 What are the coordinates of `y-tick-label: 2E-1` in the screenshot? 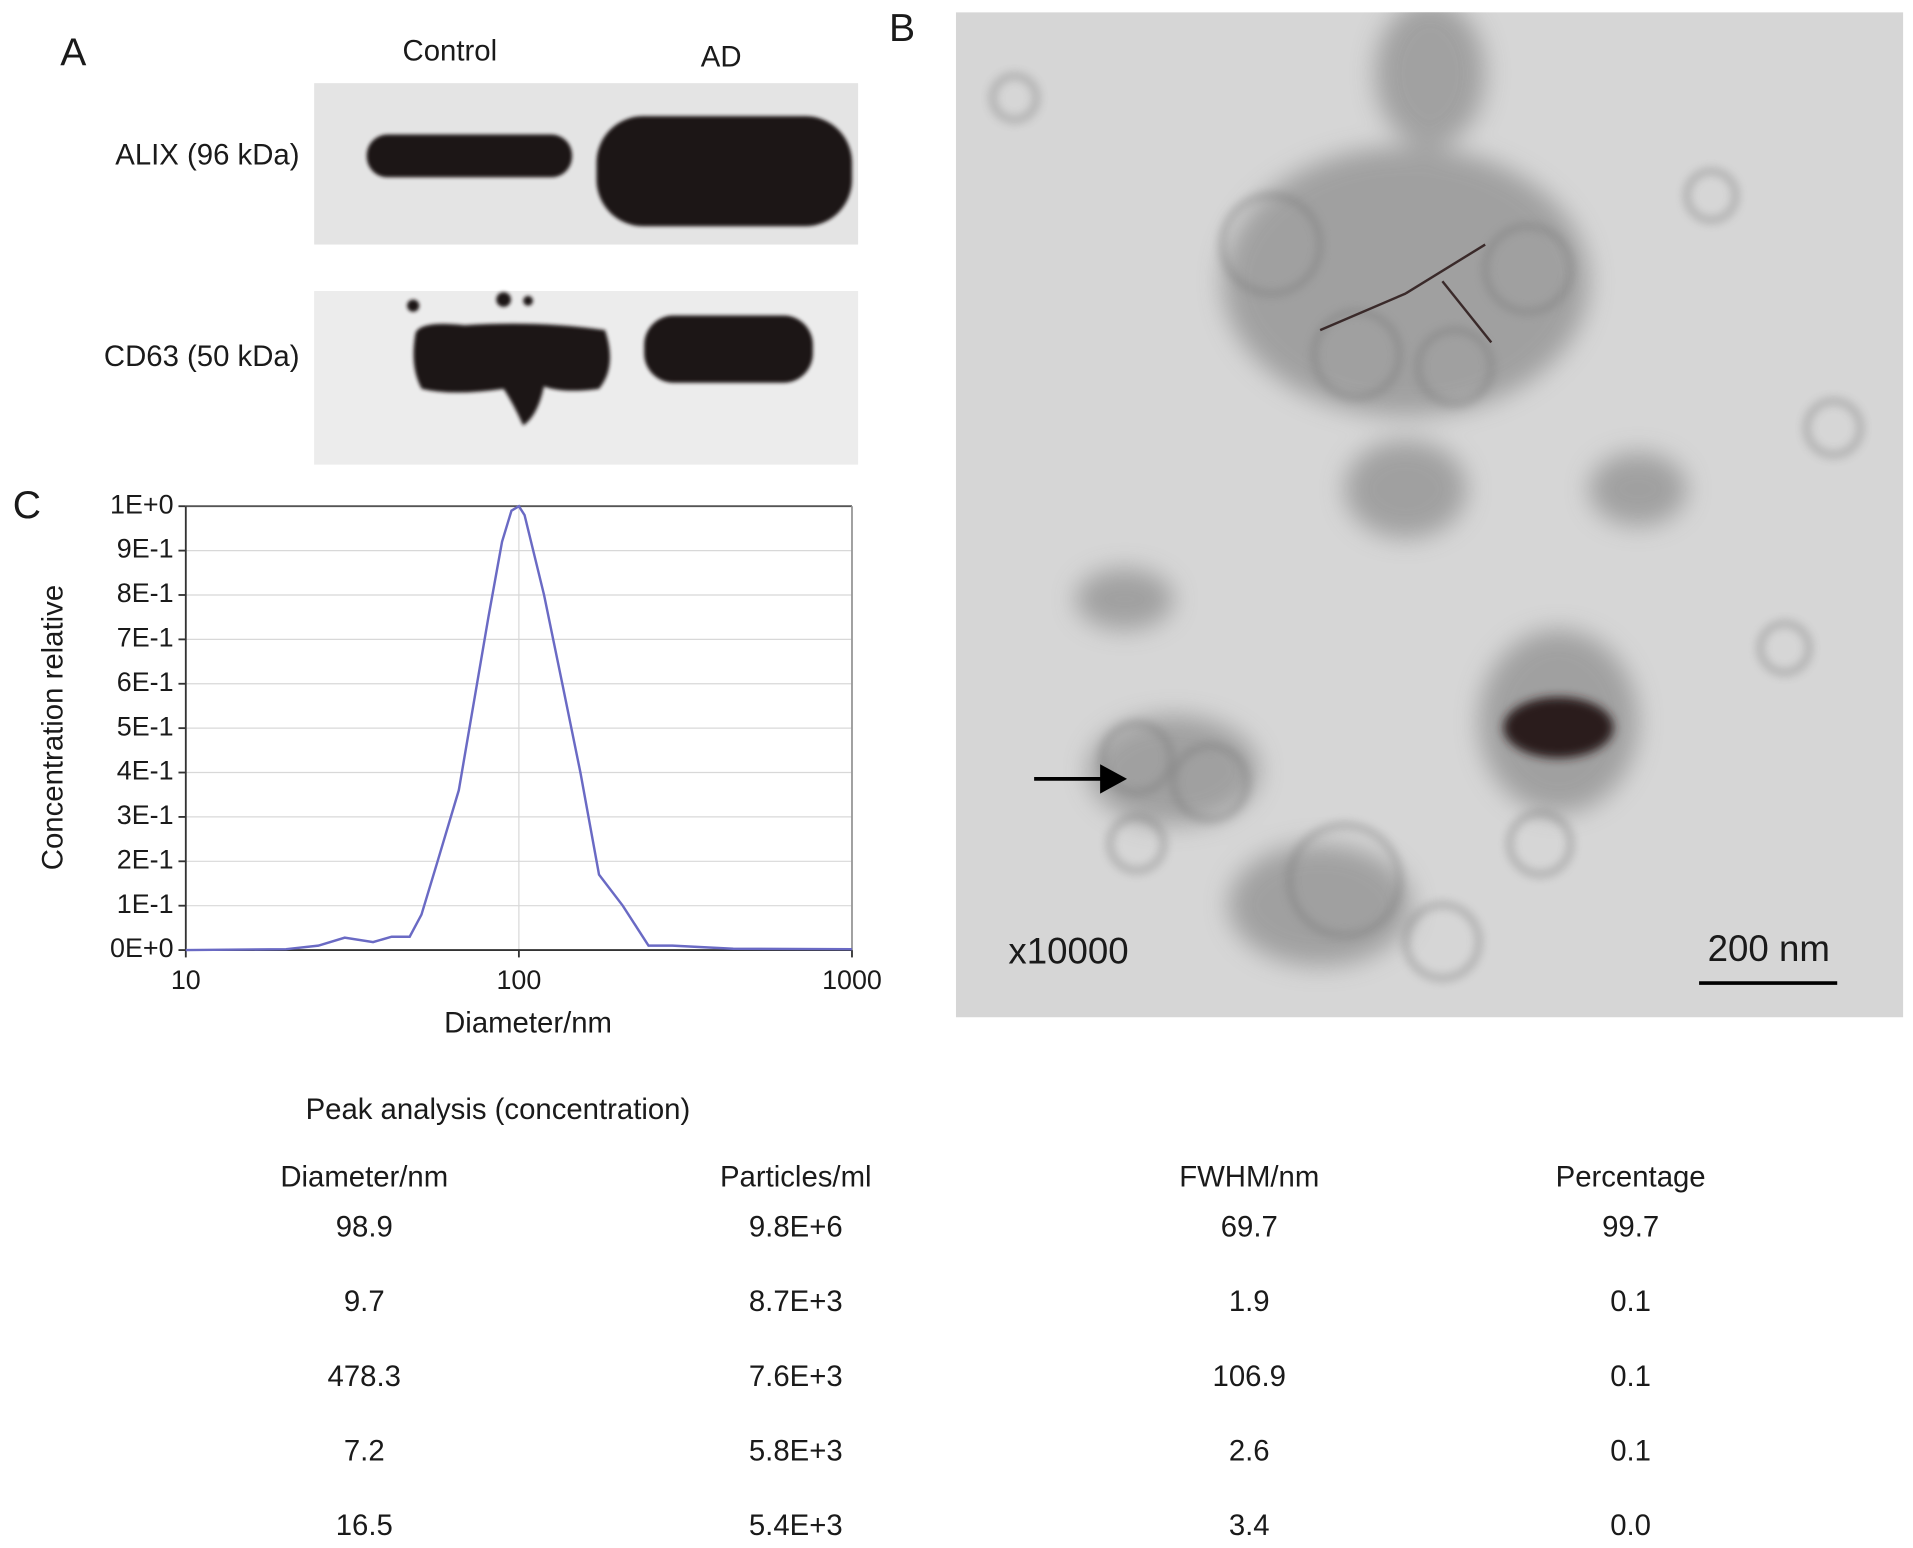 It's located at (145, 859).